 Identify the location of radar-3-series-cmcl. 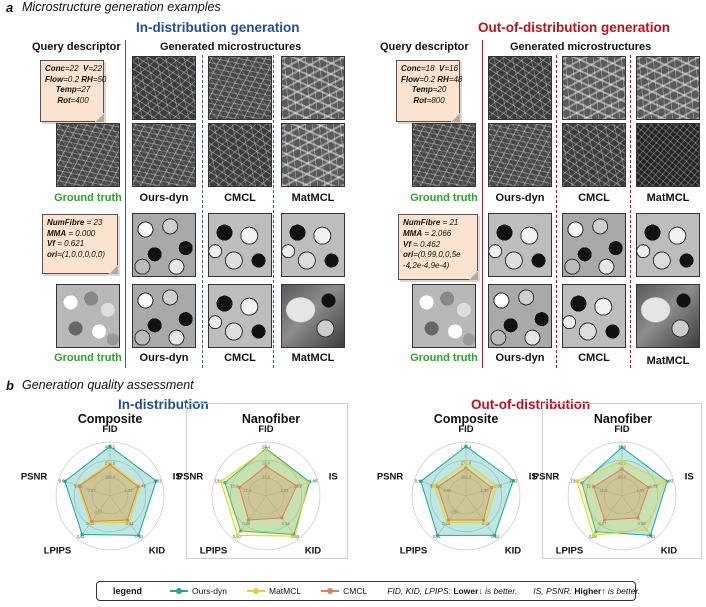
(621, 494).